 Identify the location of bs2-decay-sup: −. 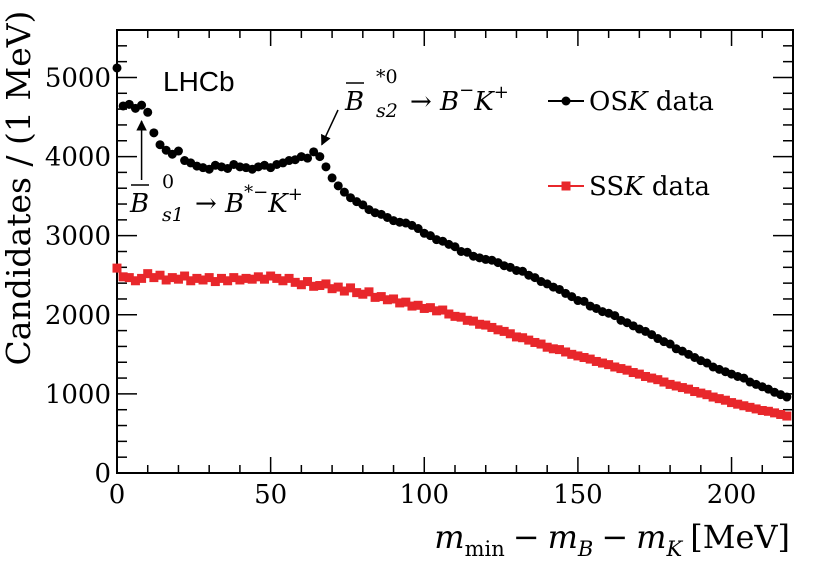
(466, 90).